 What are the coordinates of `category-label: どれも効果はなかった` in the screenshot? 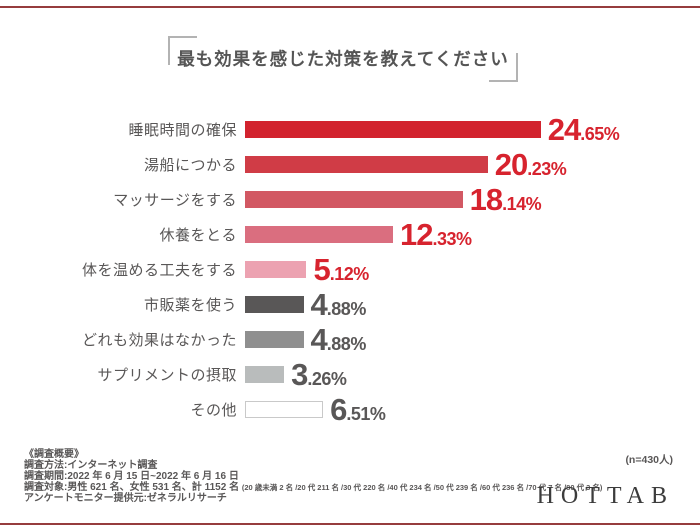 It's located at (159, 340).